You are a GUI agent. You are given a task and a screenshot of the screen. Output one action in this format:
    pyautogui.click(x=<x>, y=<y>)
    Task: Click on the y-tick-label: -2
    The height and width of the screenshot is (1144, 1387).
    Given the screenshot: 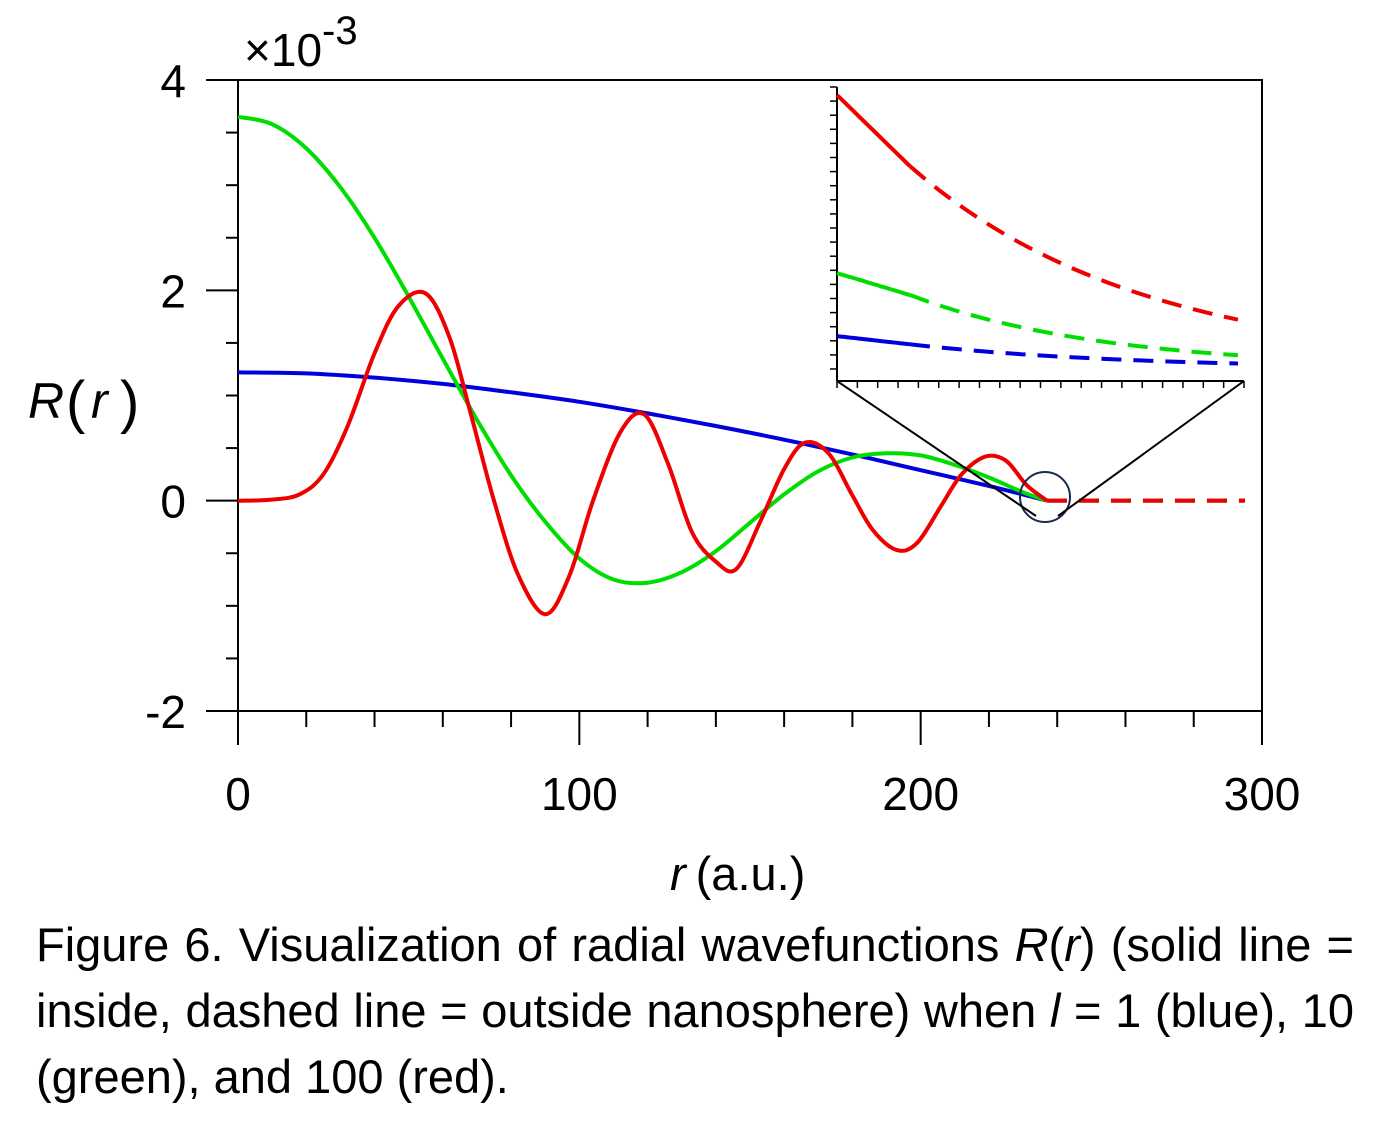 What is the action you would take?
    pyautogui.click(x=165, y=712)
    